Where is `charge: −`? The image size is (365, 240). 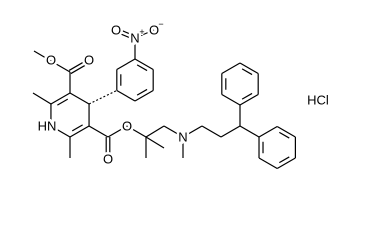 charge: − is located at coordinates (160, 24).